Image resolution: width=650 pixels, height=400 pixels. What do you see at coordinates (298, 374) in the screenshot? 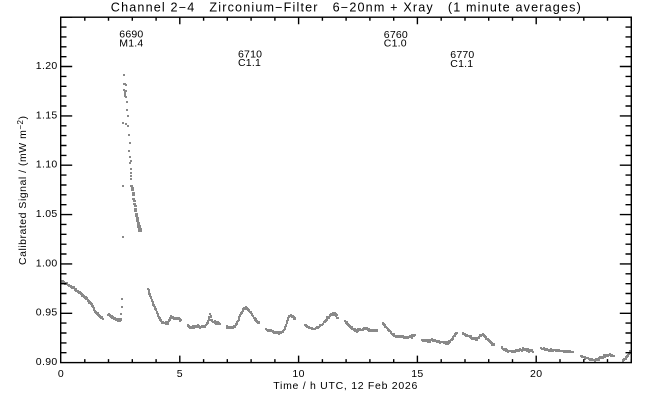
I see `svg-text: 10` at bounding box center [298, 374].